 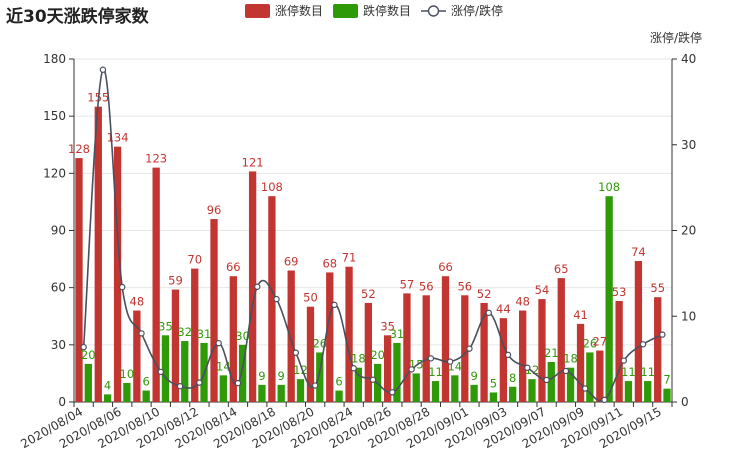 What do you see at coordinates (676, 37) in the screenshot?
I see `y-right-axis-name: 涨停/跌停` at bounding box center [676, 37].